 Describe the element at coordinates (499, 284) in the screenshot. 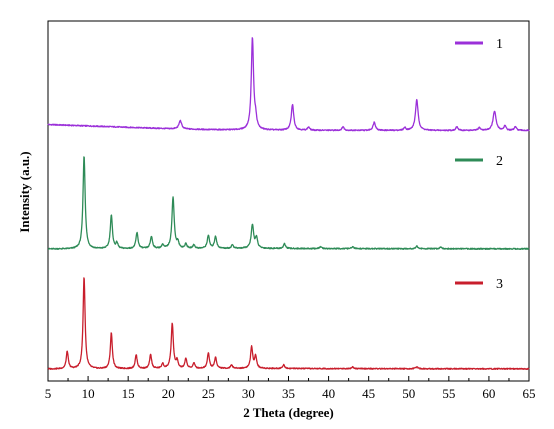

I see `legend-label-3: 3` at that location.